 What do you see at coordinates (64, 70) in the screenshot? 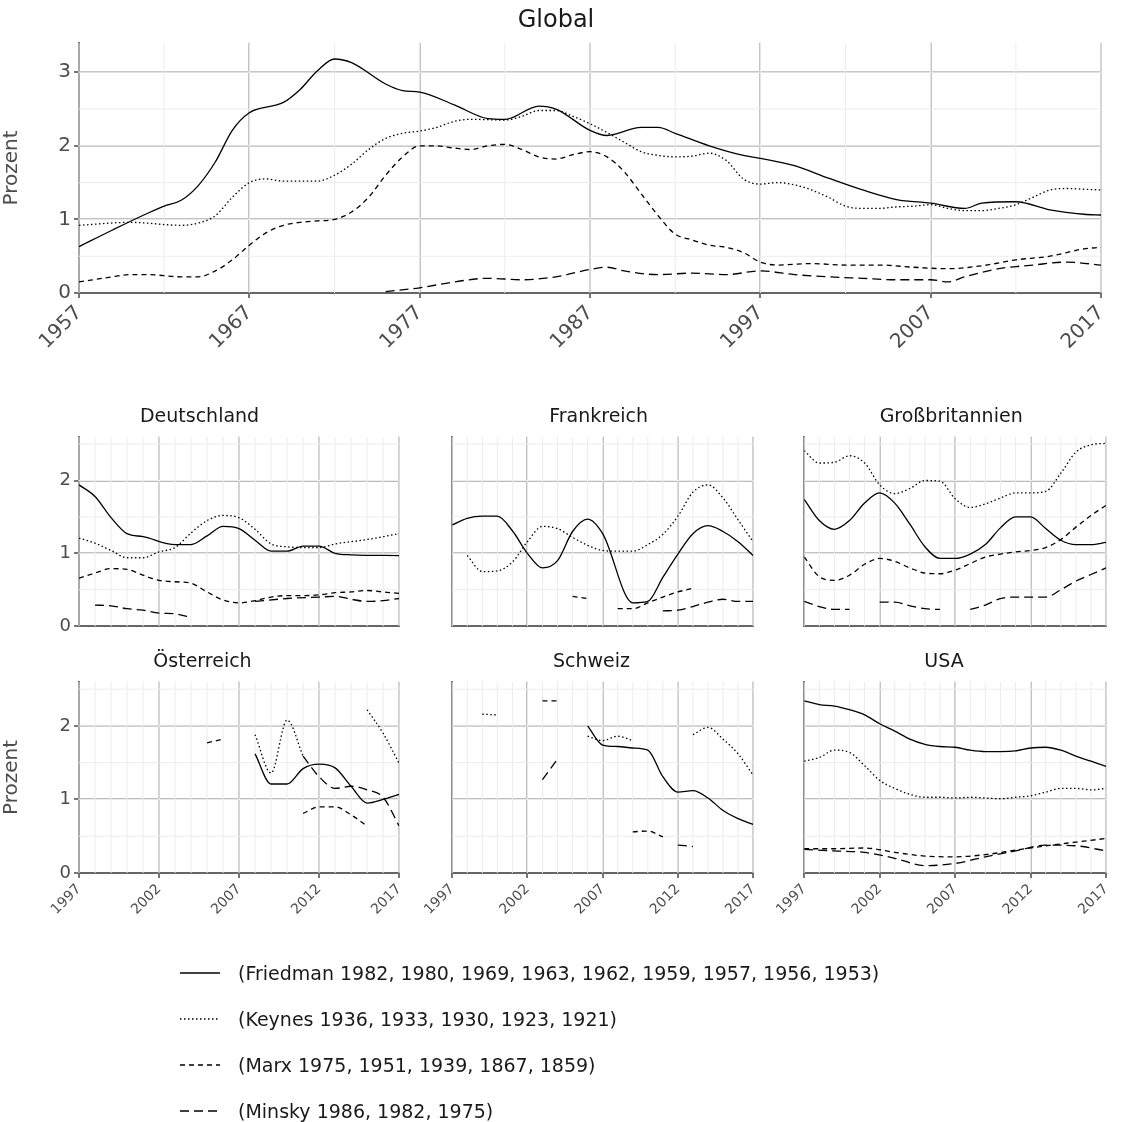
I see `y-tick-label: 3` at bounding box center [64, 70].